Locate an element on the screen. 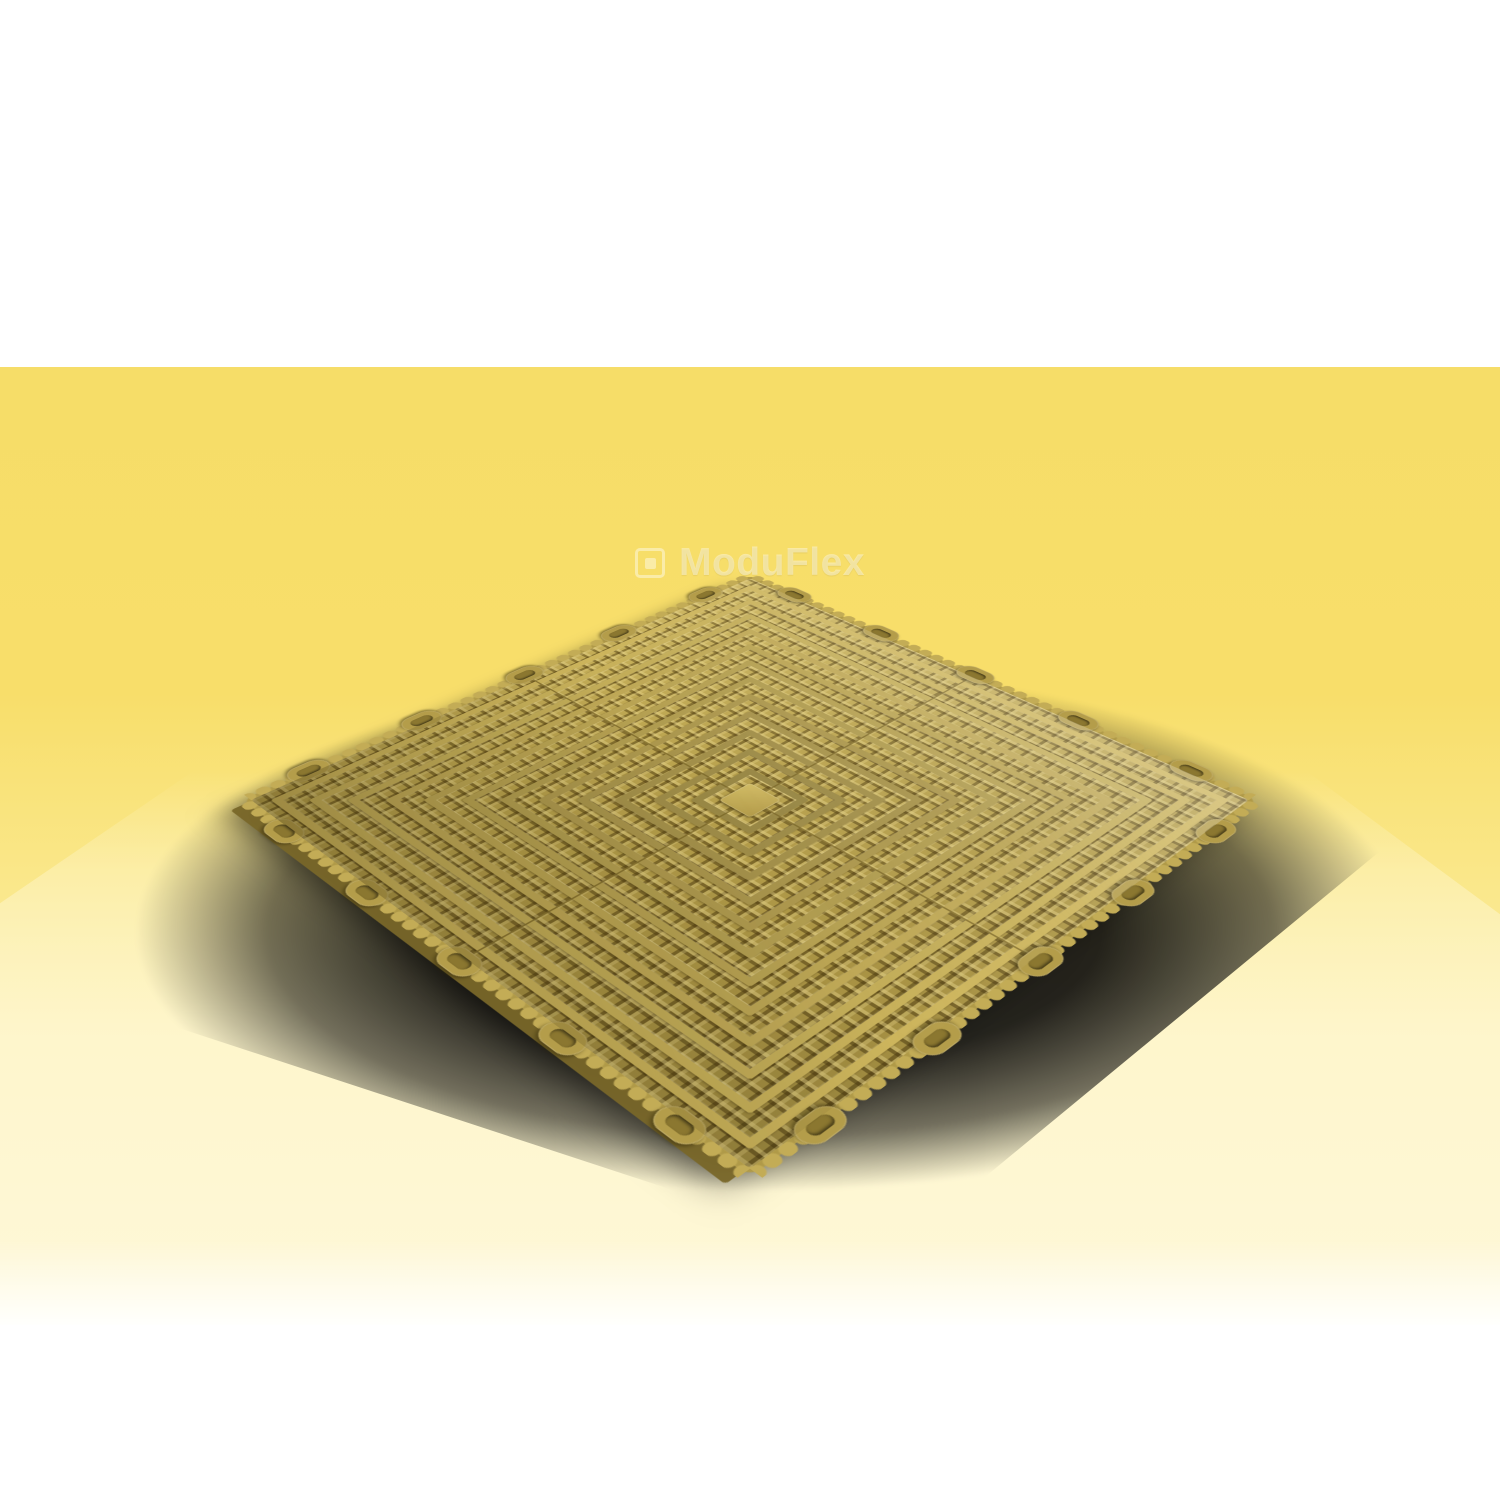  backdrop-bottom-fade is located at coordinates (750, 1285).